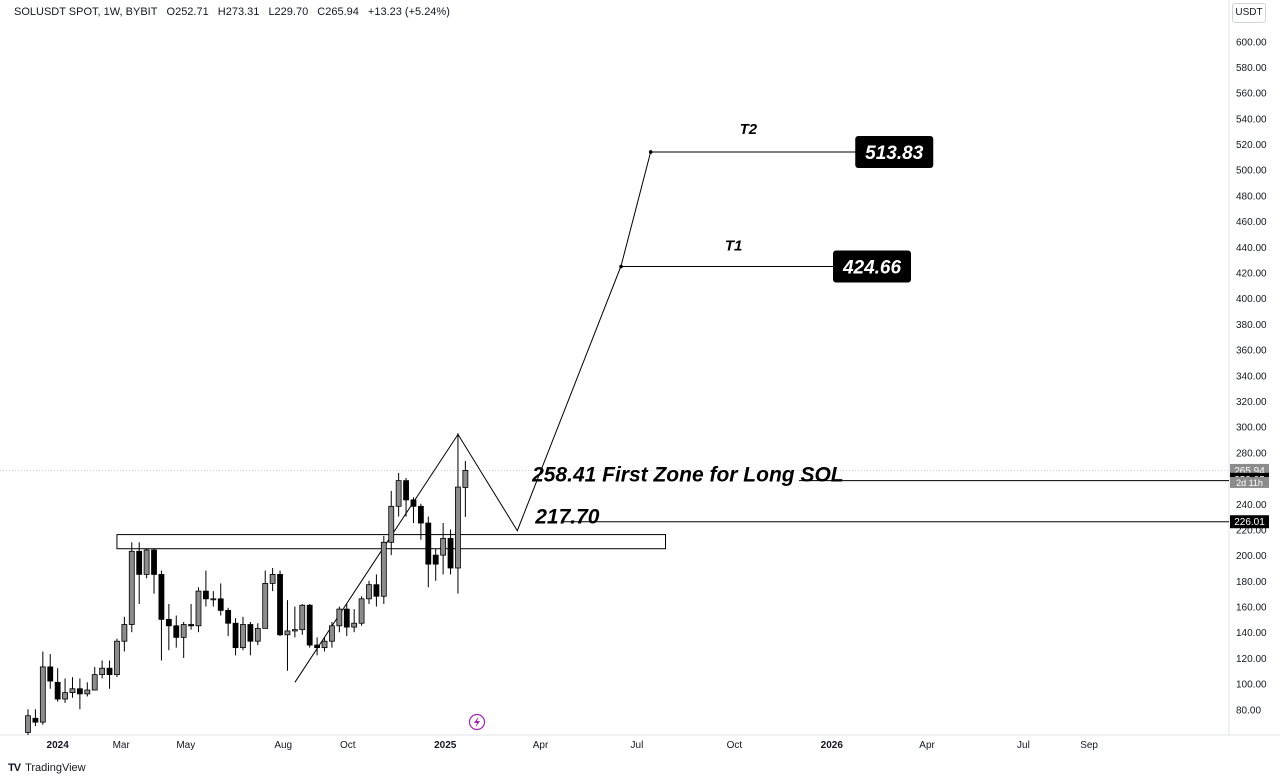 This screenshot has width=1280, height=783. Describe the element at coordinates (1251, 299) in the screenshot. I see `y-tick-label: 400.00` at that location.